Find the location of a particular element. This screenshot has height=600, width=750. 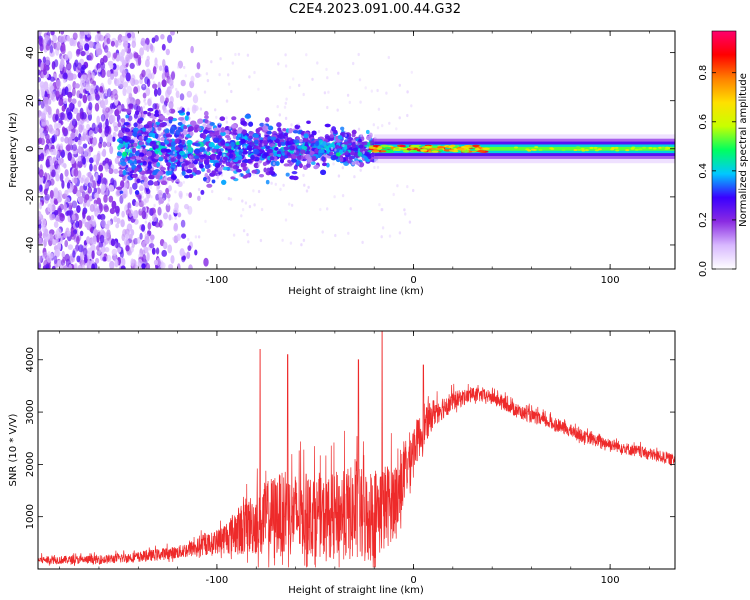

x-tick-label: 100 is located at coordinates (610, 580).